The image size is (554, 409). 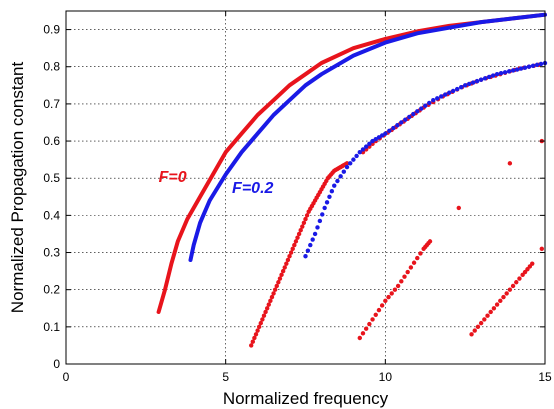 I want to click on y-tick-label: 0.9, so click(x=51, y=30).